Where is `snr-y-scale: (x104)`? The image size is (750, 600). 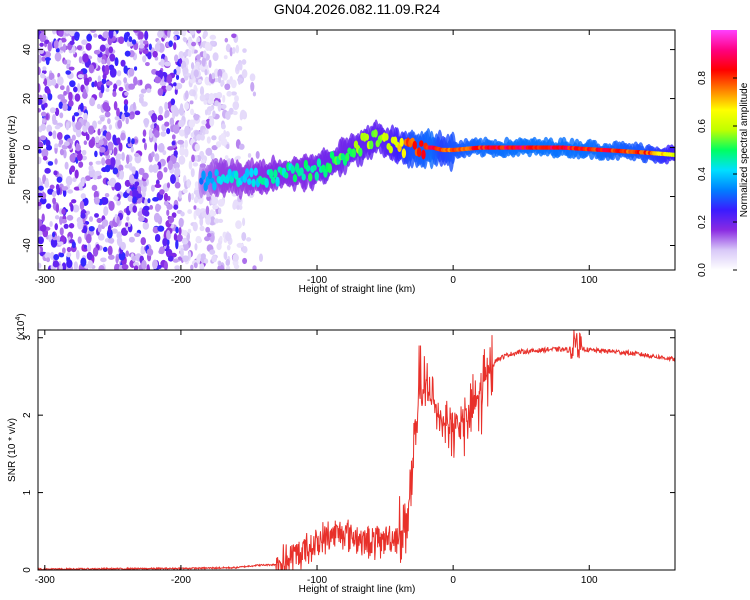 snr-y-scale: (x104) is located at coordinates (21, 326).